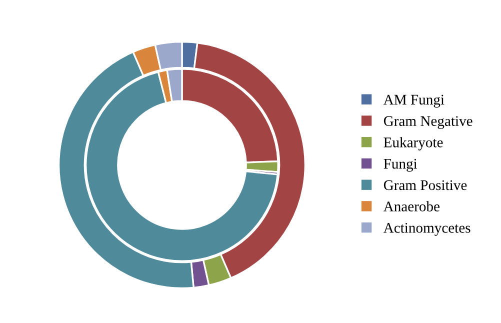  Describe the element at coordinates (428, 122) in the screenshot. I see `legend-label: Gram Negative` at that location.